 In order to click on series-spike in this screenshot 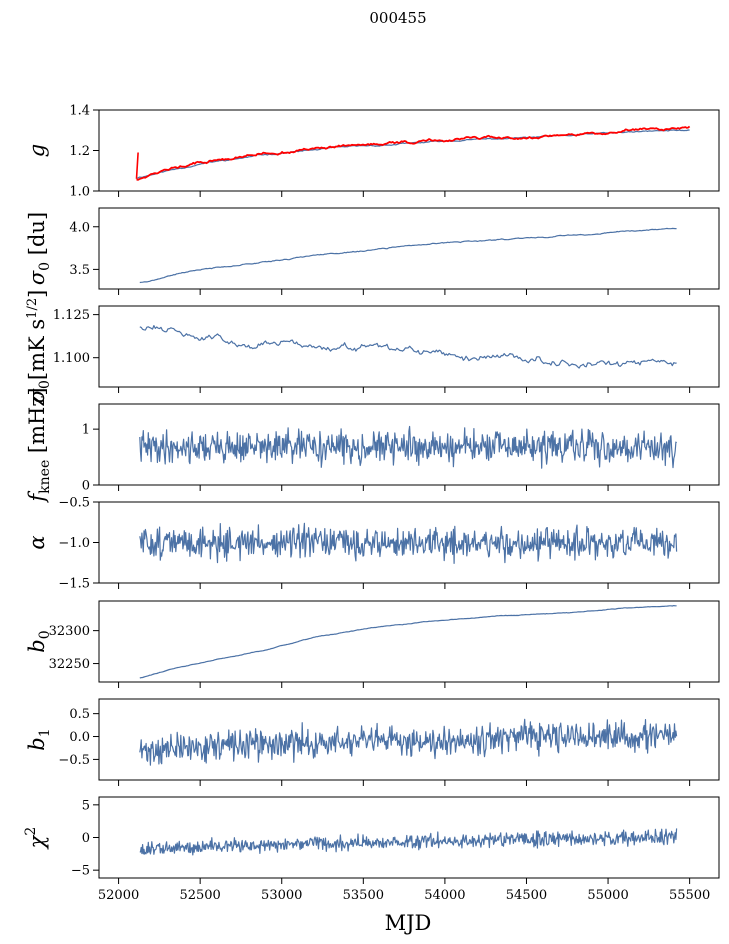, I will do `click(137, 165)`.